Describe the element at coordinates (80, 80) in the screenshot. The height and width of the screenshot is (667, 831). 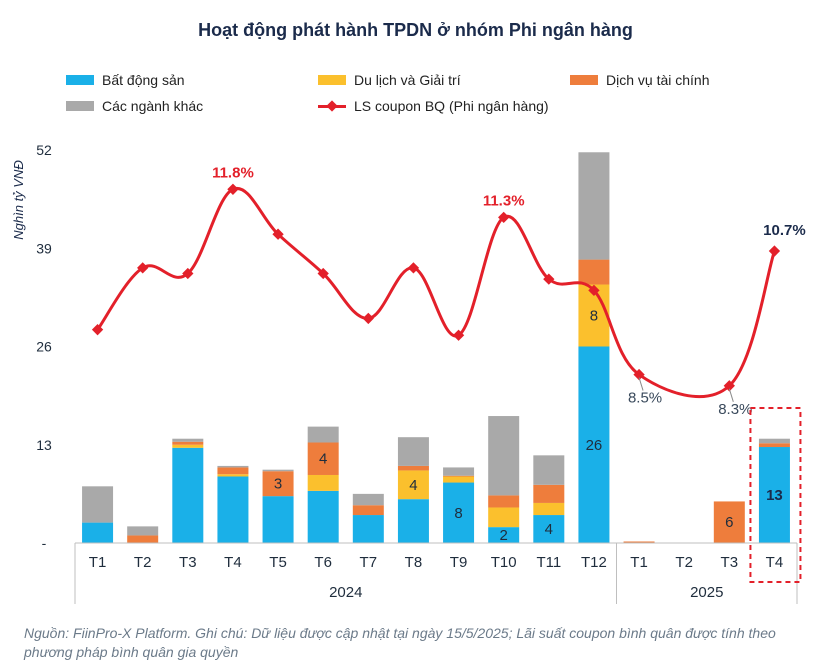
I see `legend-swatch-bat-dong-san` at that location.